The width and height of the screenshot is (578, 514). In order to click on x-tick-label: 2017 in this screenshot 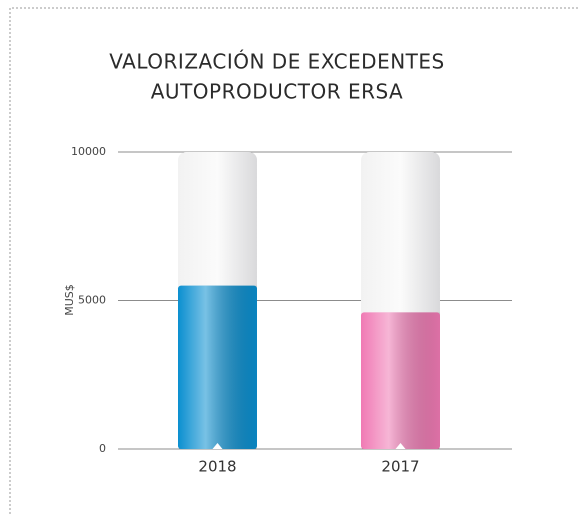, I will do `click(400, 467)`.